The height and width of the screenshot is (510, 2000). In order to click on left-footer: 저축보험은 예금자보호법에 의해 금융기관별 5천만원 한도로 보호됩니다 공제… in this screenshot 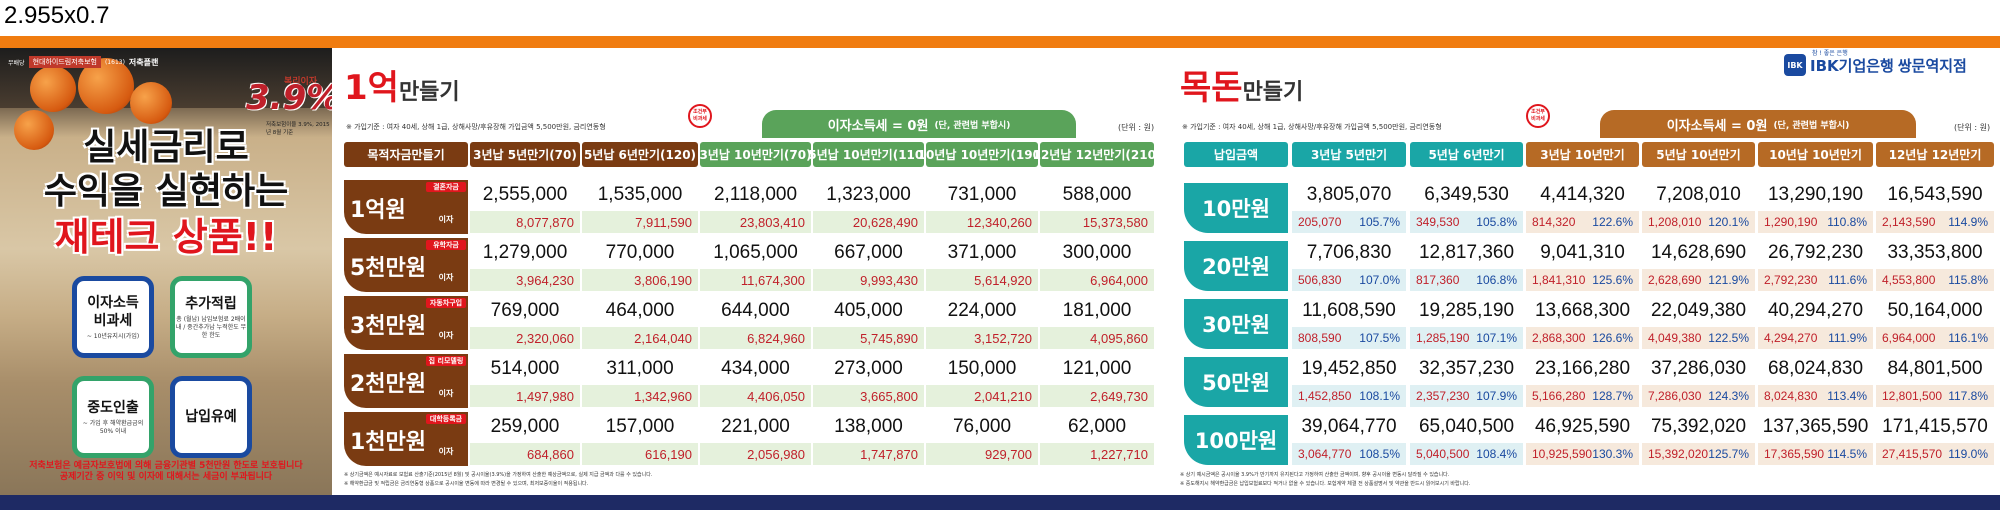, I will do `click(166, 472)`.